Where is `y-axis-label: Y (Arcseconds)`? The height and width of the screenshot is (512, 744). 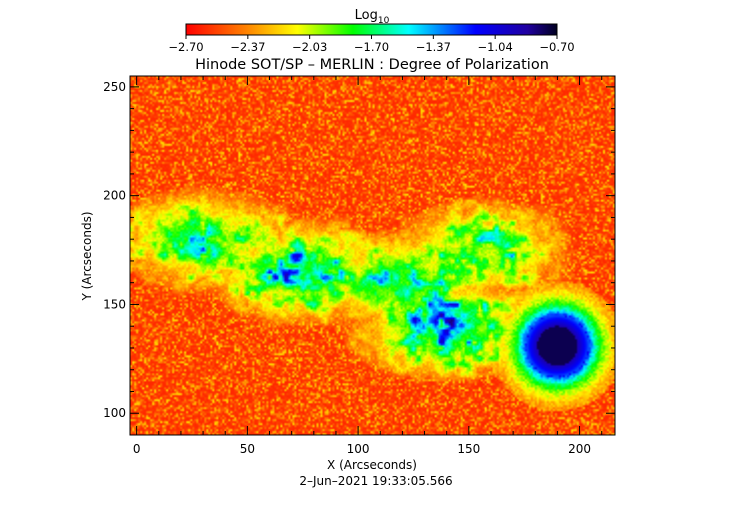
y-axis-label: Y (Arcseconds) is located at coordinates (87, 256).